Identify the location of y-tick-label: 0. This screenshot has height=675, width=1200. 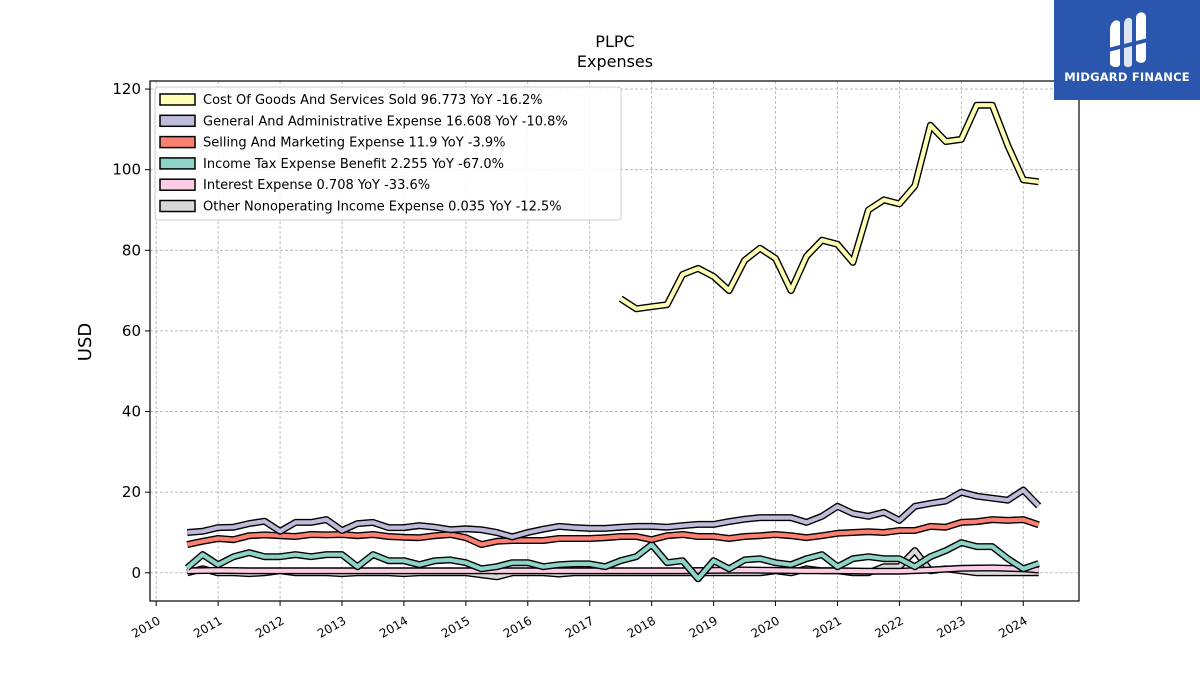
(136, 573).